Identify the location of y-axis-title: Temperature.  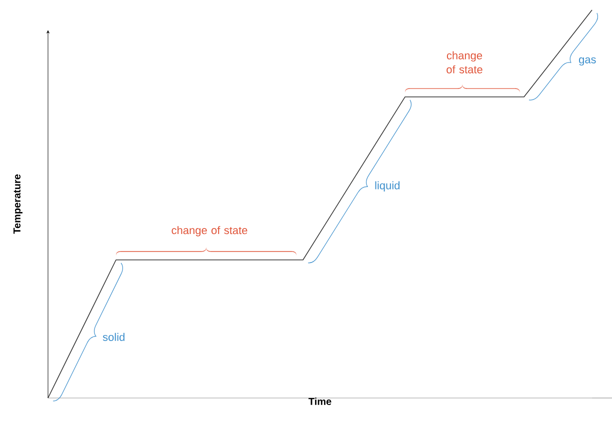
(18, 204).